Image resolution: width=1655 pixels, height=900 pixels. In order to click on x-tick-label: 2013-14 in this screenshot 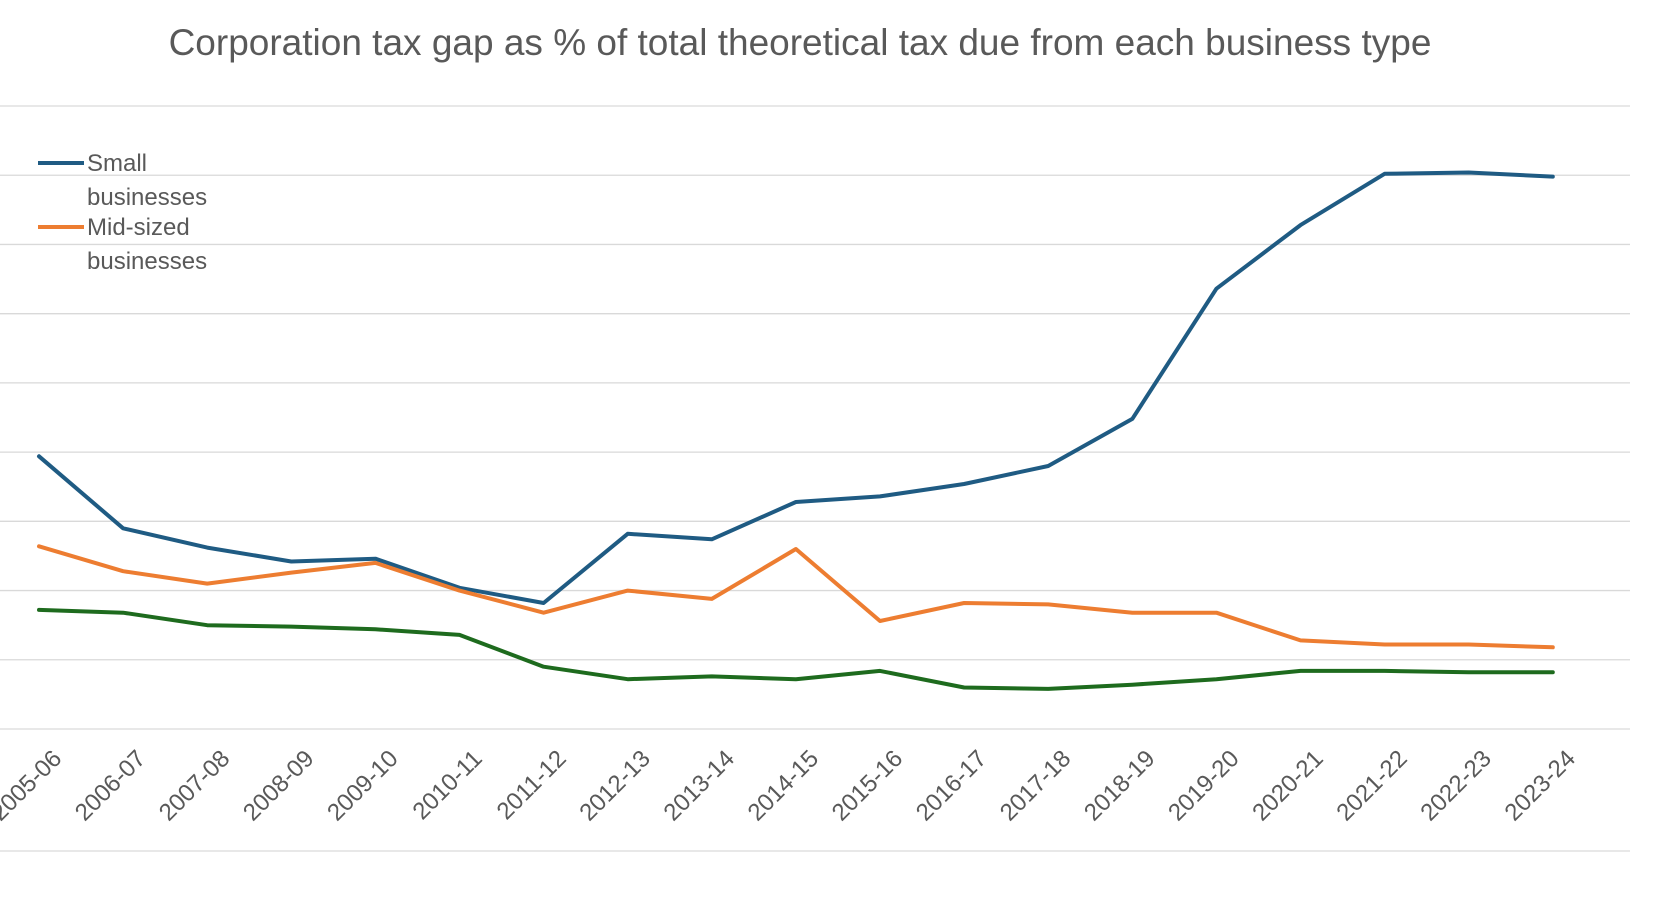, I will do `click(699, 785)`.